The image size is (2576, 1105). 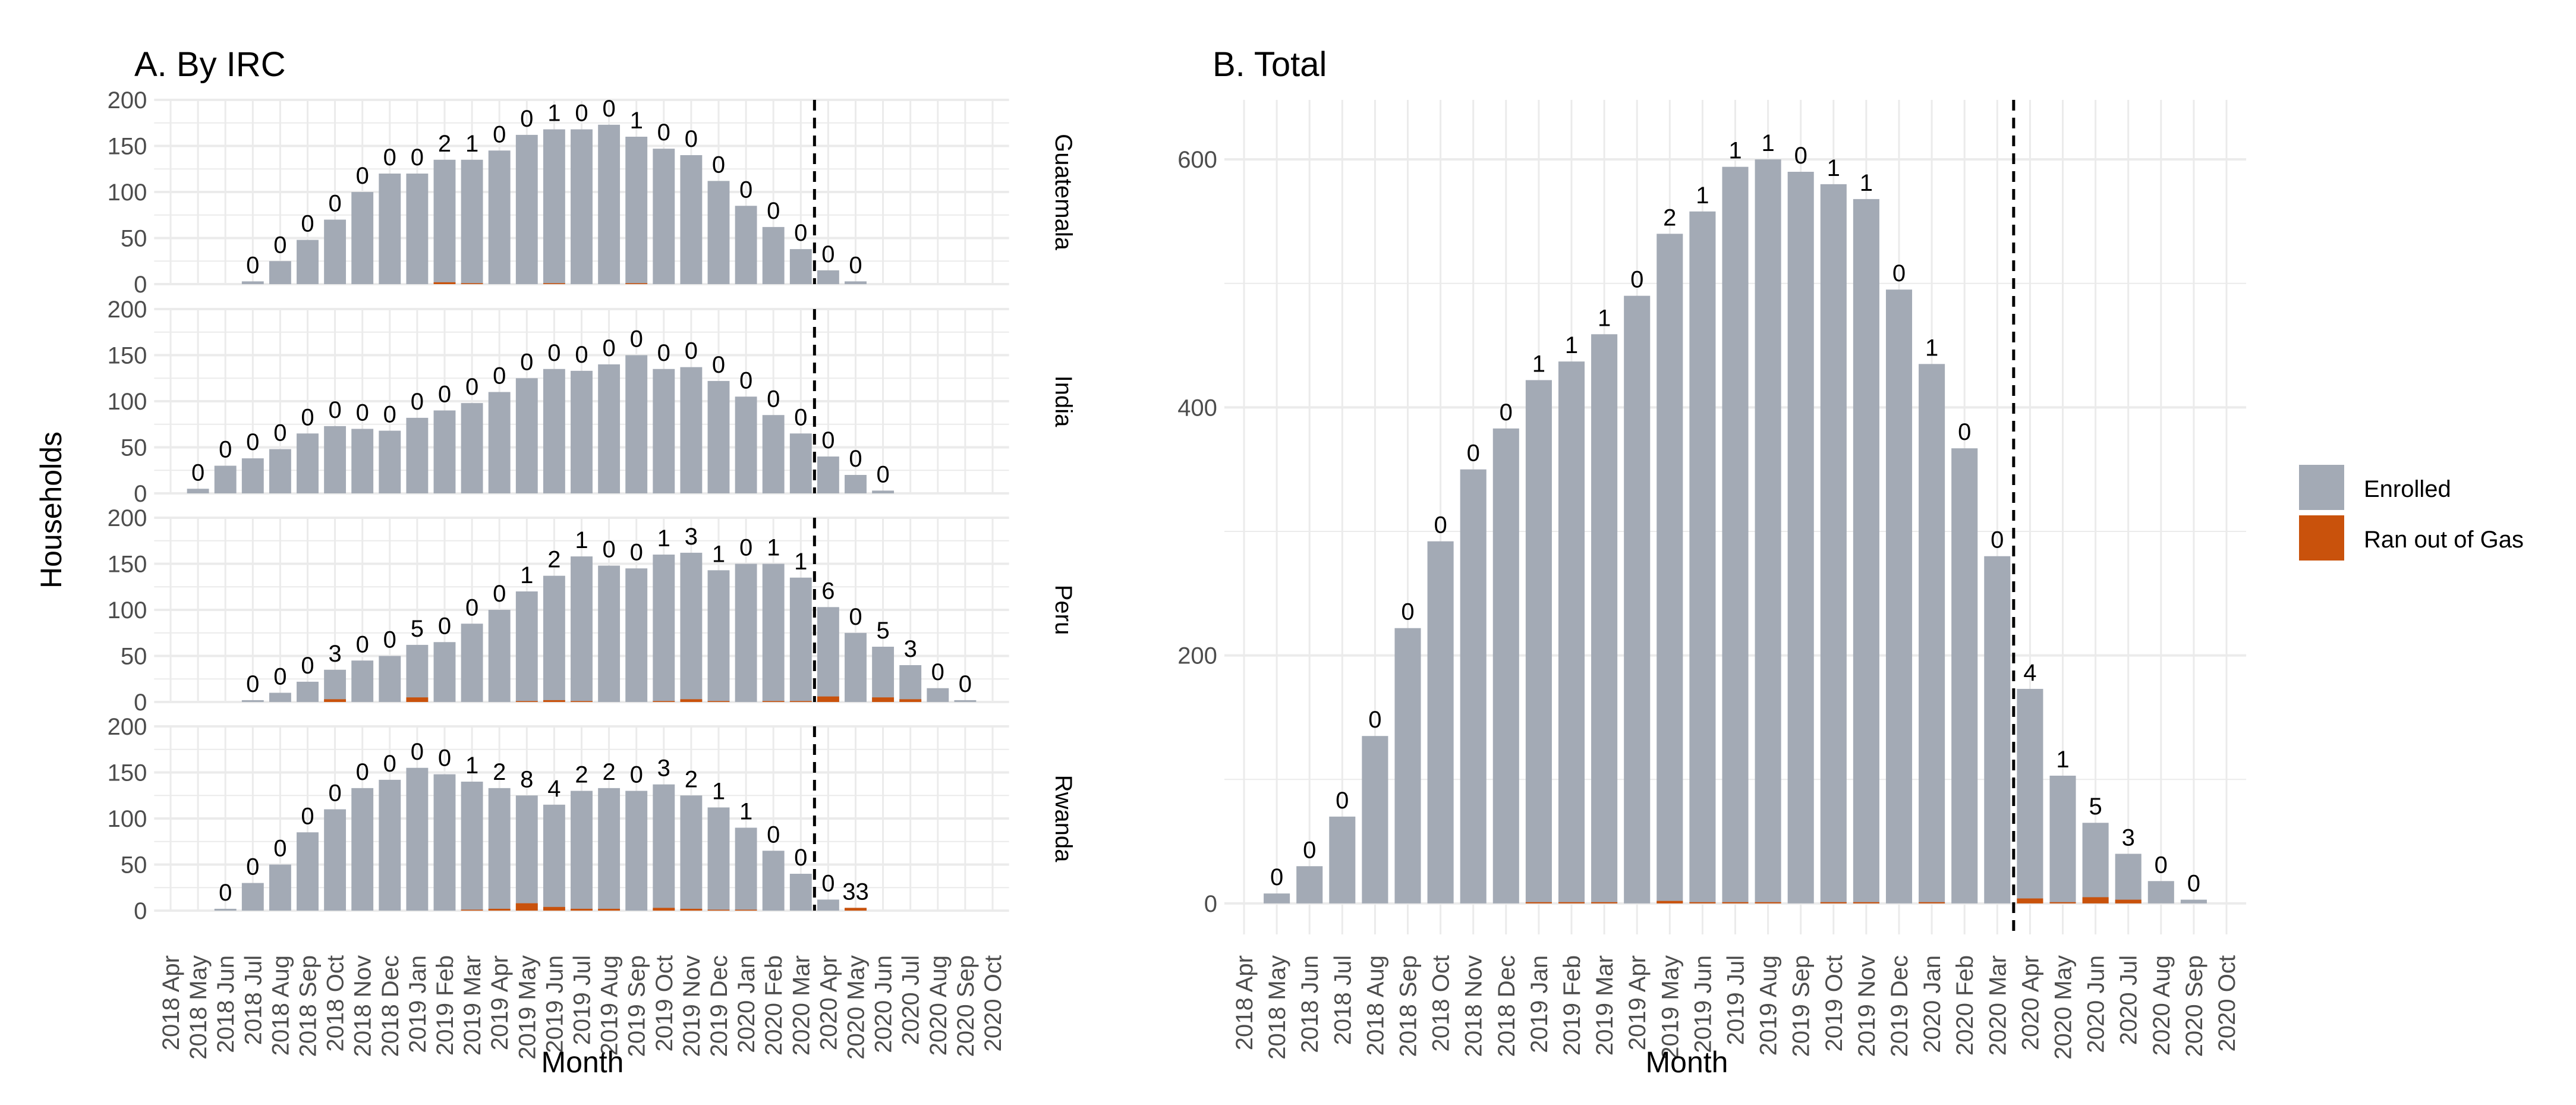 I want to click on total-data-label-2019-jan: 1, so click(x=1538, y=364).